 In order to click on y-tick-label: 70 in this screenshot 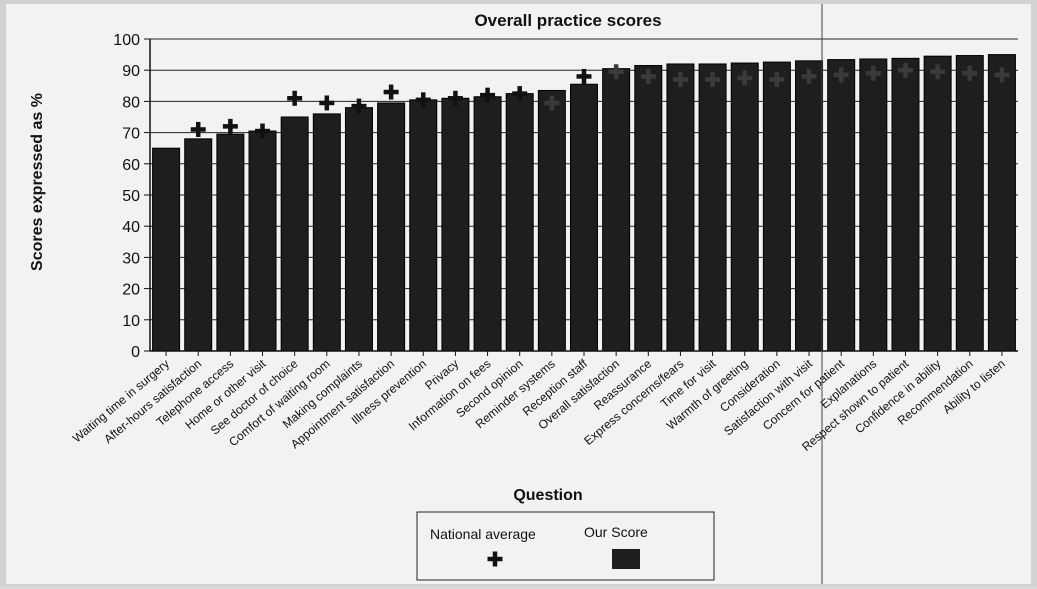, I will do `click(131, 134)`.